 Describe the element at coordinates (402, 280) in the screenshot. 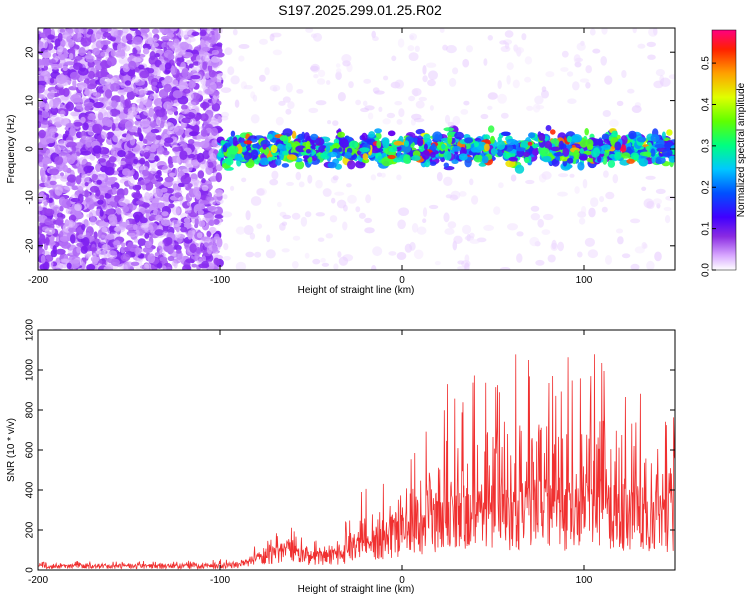

I see `spectrogram-x-tick-label: 0` at that location.